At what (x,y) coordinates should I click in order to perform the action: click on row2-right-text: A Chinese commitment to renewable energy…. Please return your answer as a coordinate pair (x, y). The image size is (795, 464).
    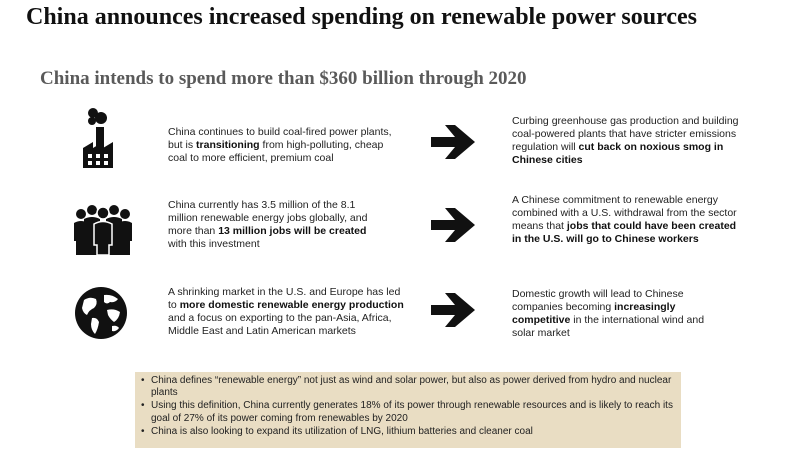
    Looking at the image, I should click on (625, 220).